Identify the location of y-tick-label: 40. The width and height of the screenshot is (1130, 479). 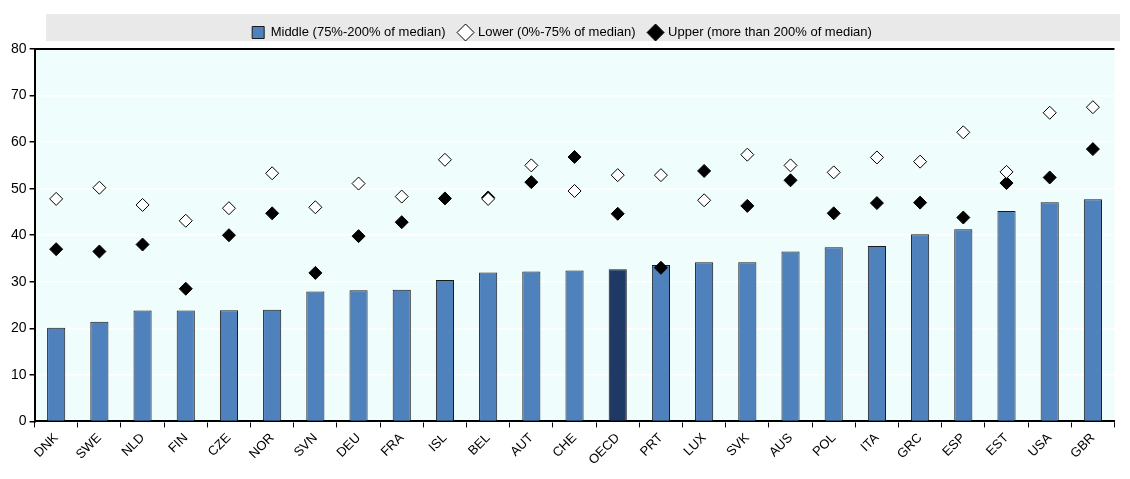
(18, 234).